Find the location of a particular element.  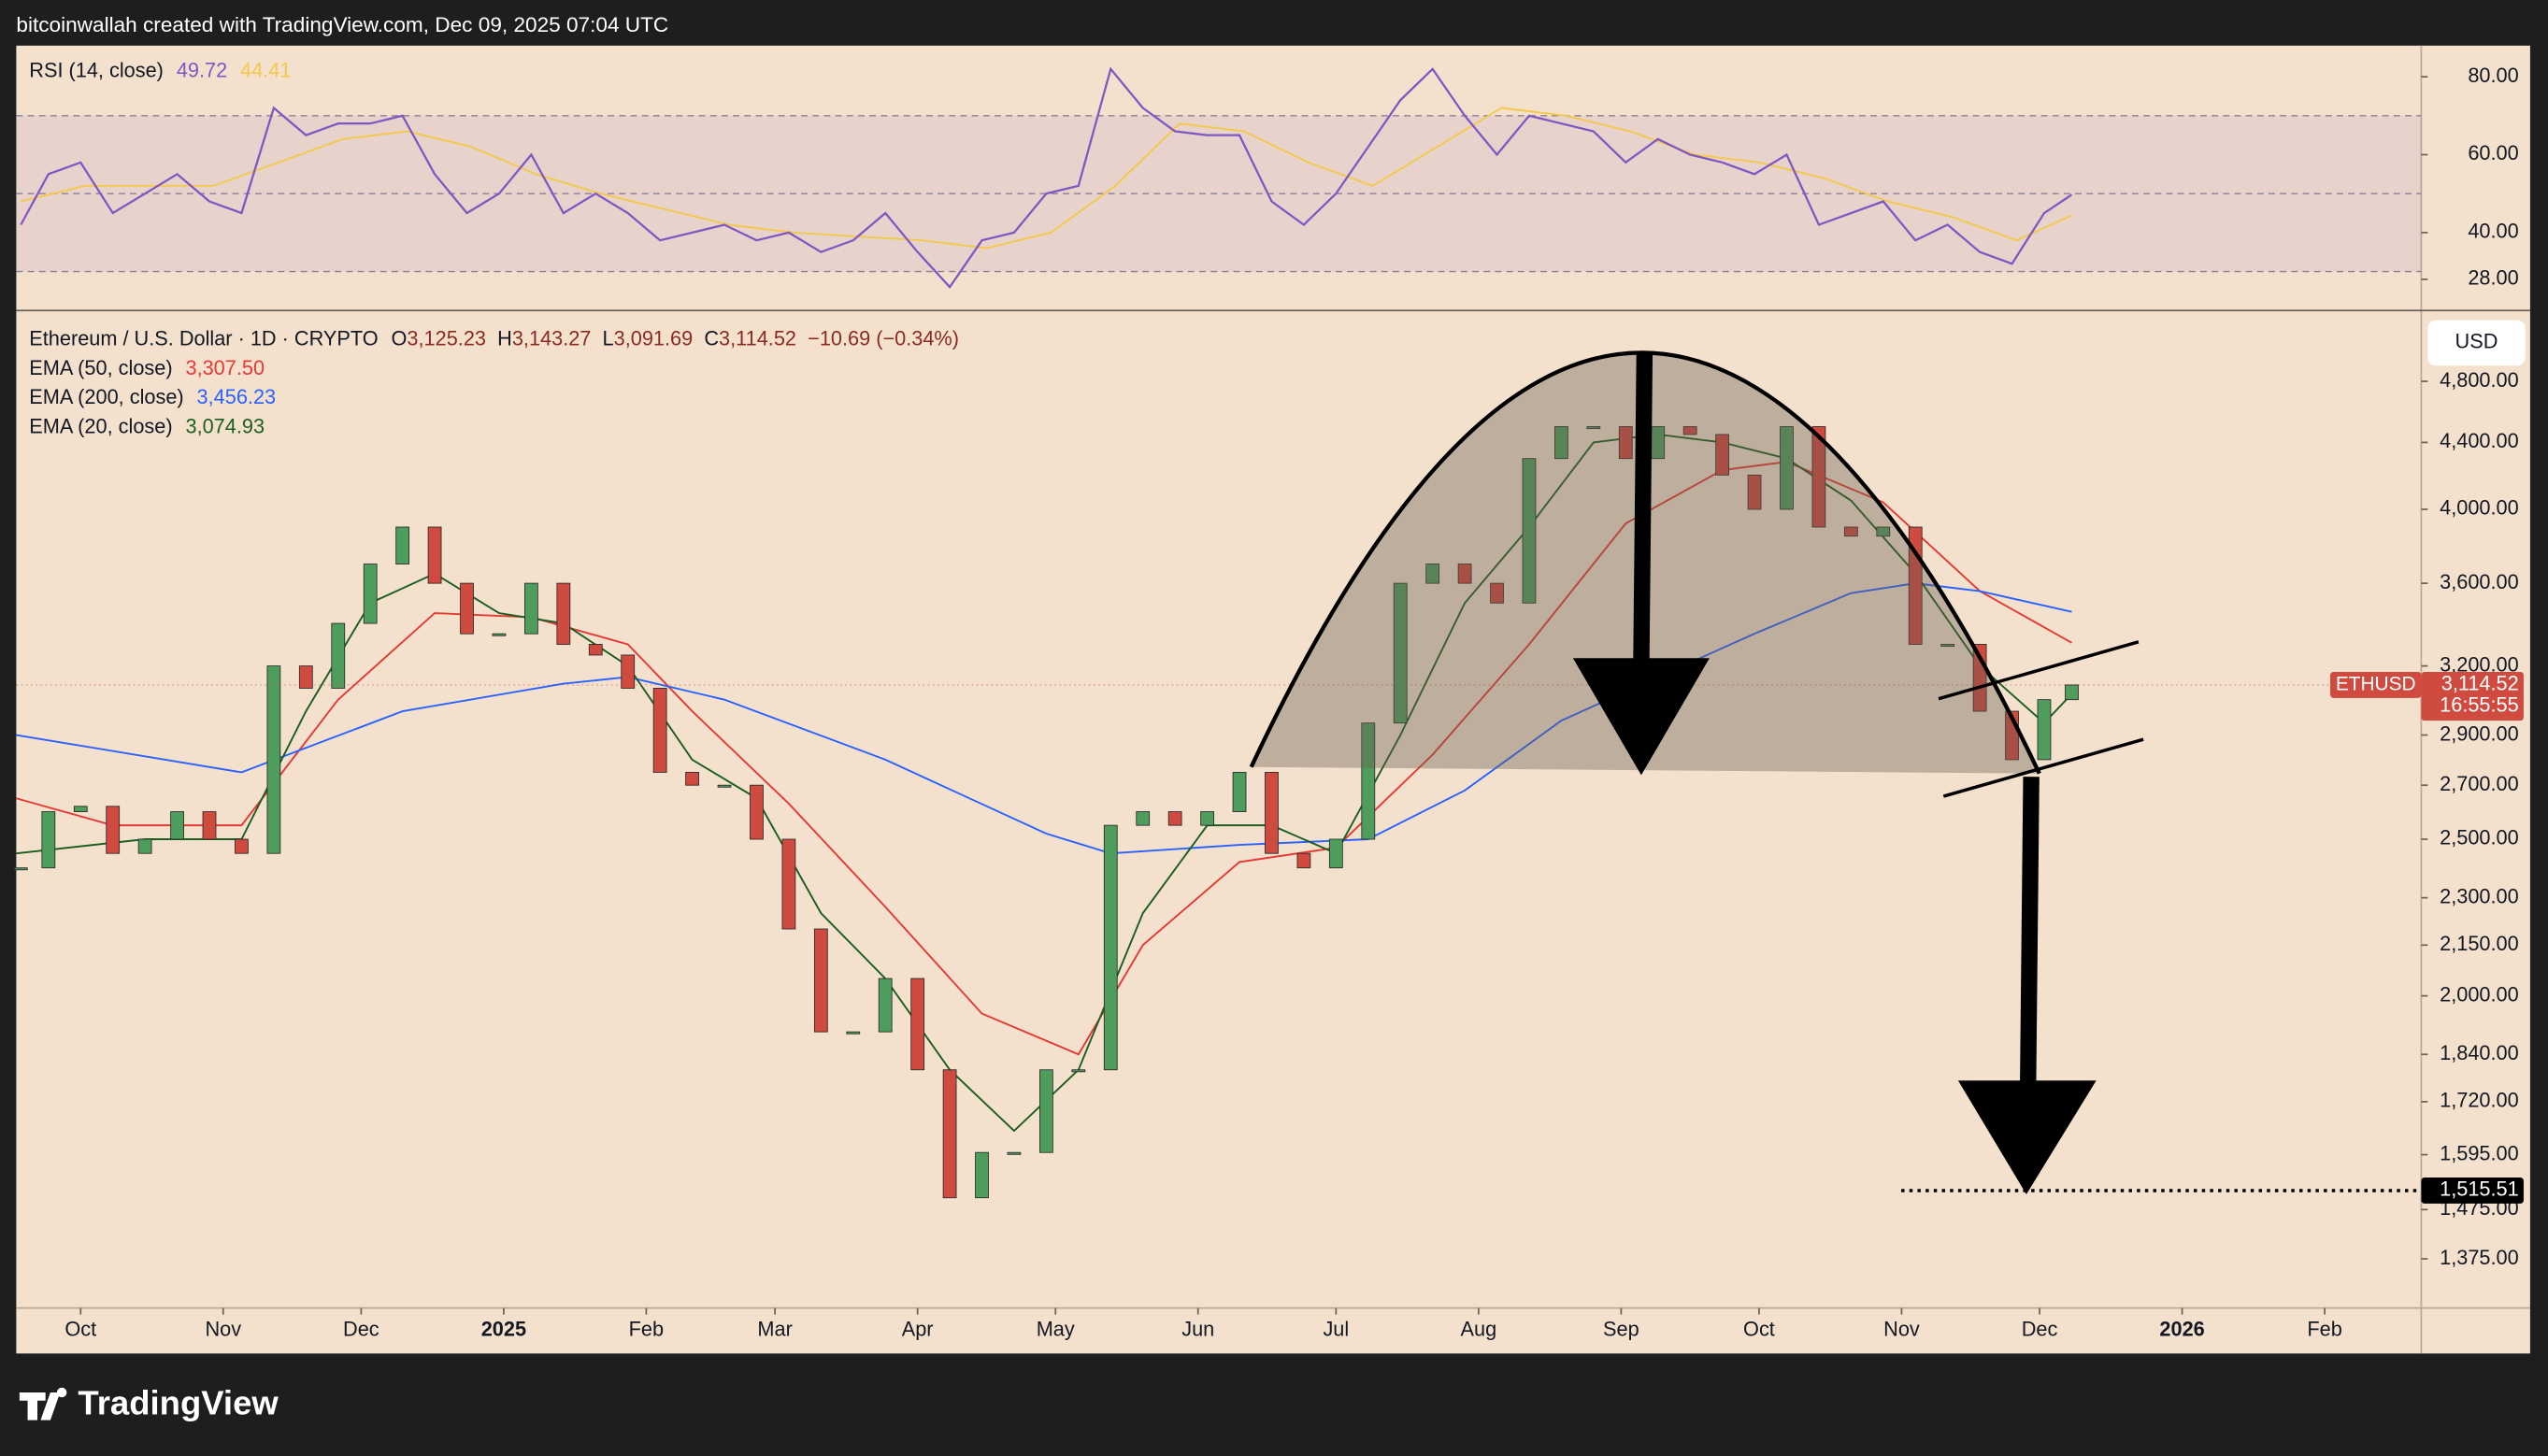

target-tag is located at coordinates (2472, 1191).